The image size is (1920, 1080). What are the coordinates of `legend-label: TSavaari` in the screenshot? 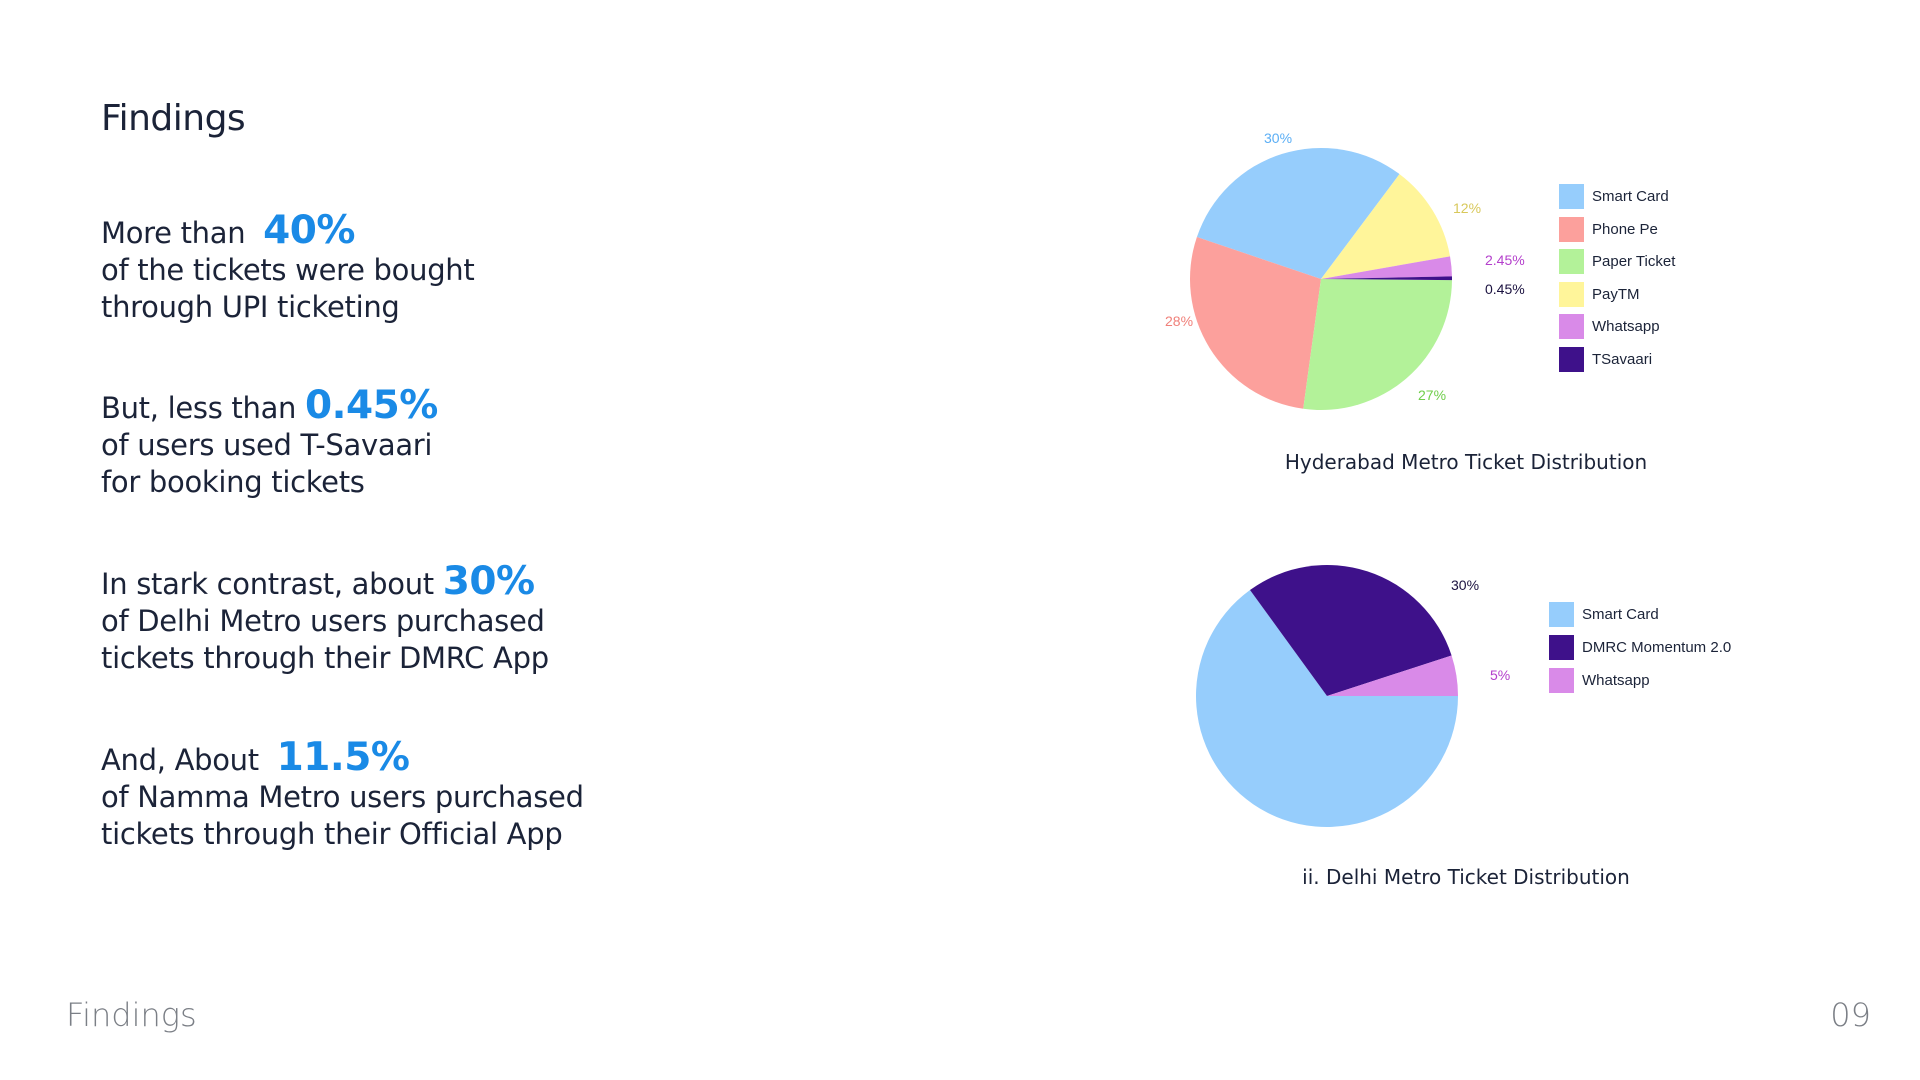 It's located at (1622, 359).